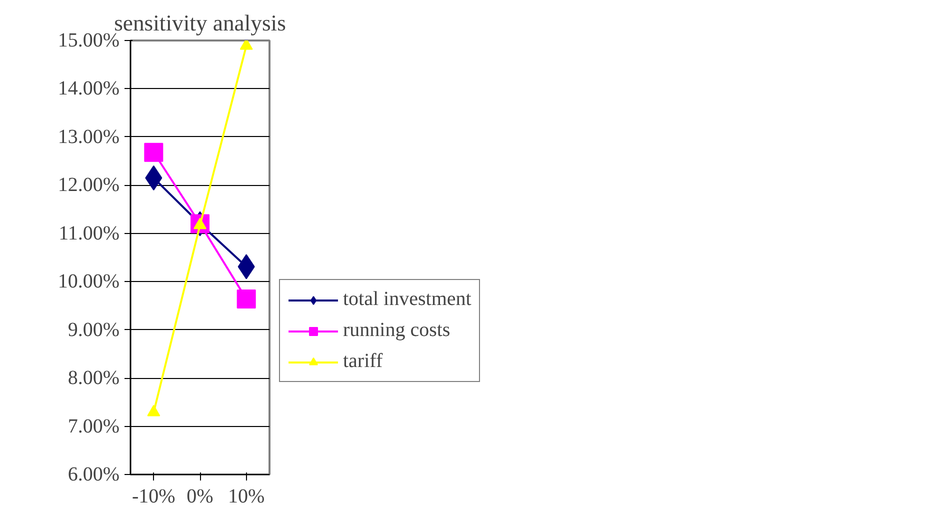 Image resolution: width=944 pixels, height=515 pixels. I want to click on x-tick-label: 10%, so click(246, 497).